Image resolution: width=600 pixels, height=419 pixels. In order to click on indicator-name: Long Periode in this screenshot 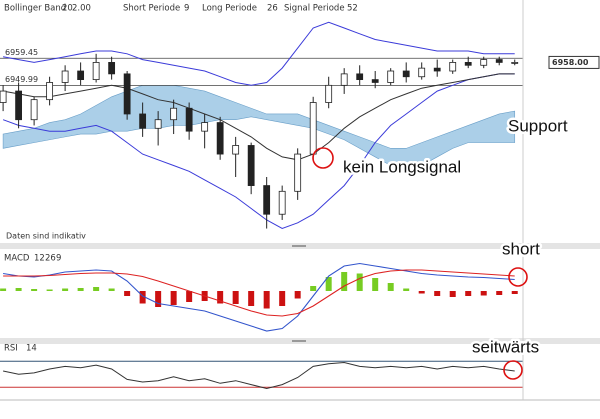, I will do `click(229, 9)`.